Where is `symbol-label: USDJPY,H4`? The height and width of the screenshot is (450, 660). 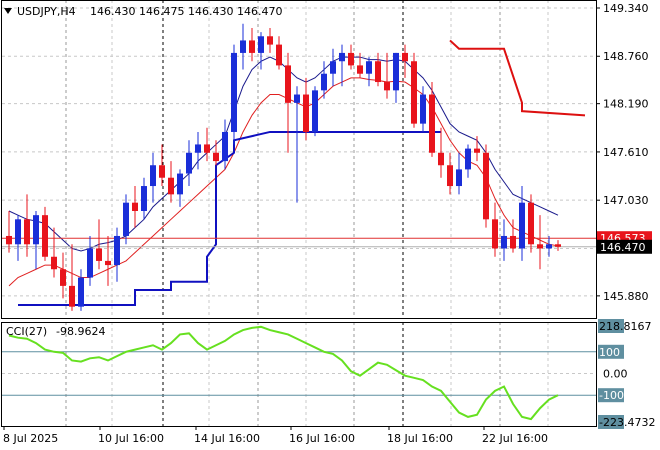
symbol-label: USDJPY,H4 is located at coordinates (46, 11).